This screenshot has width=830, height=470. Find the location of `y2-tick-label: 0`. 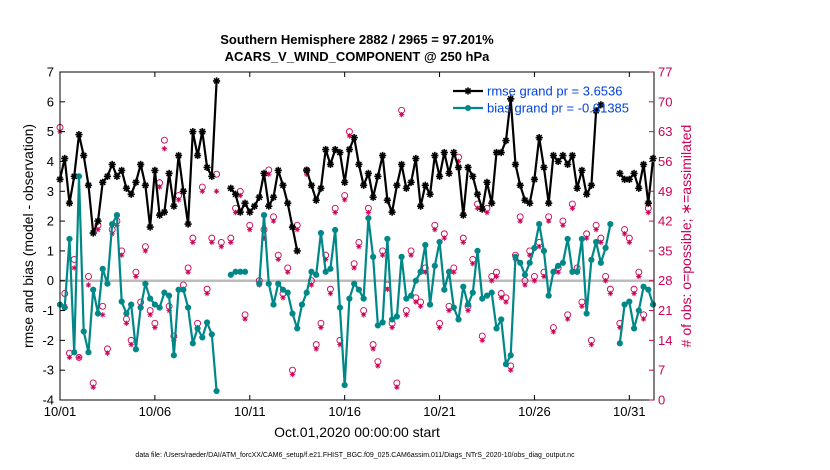

y2-tick-label: 0 is located at coordinates (661, 400).